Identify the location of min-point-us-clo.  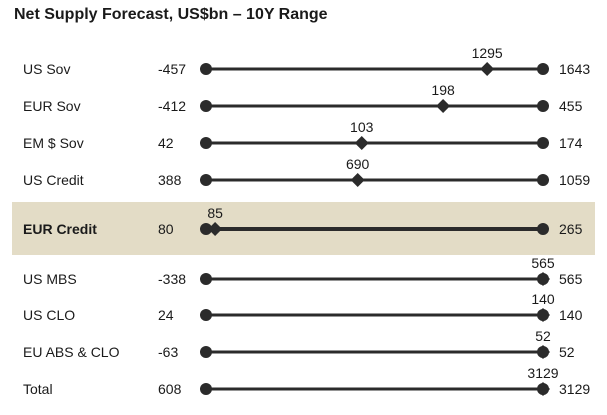
(206, 315).